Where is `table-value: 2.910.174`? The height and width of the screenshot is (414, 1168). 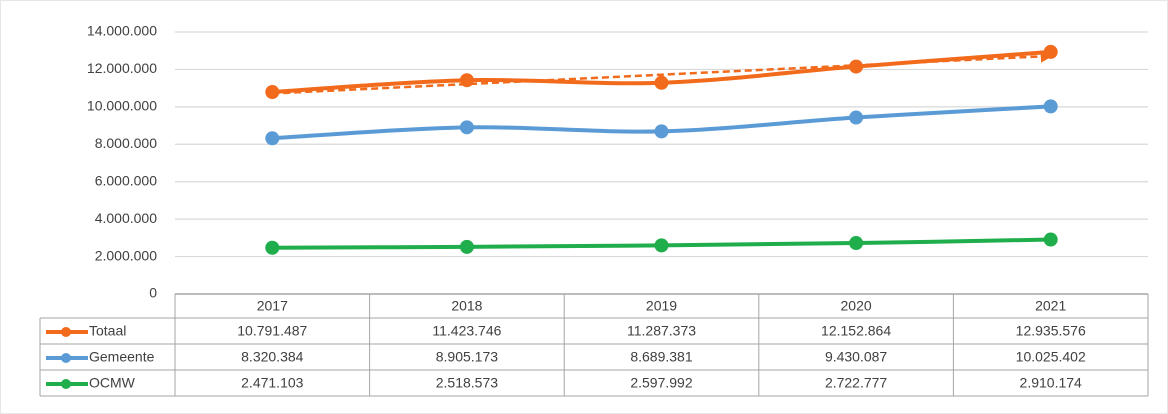 table-value: 2.910.174 is located at coordinates (1051, 383).